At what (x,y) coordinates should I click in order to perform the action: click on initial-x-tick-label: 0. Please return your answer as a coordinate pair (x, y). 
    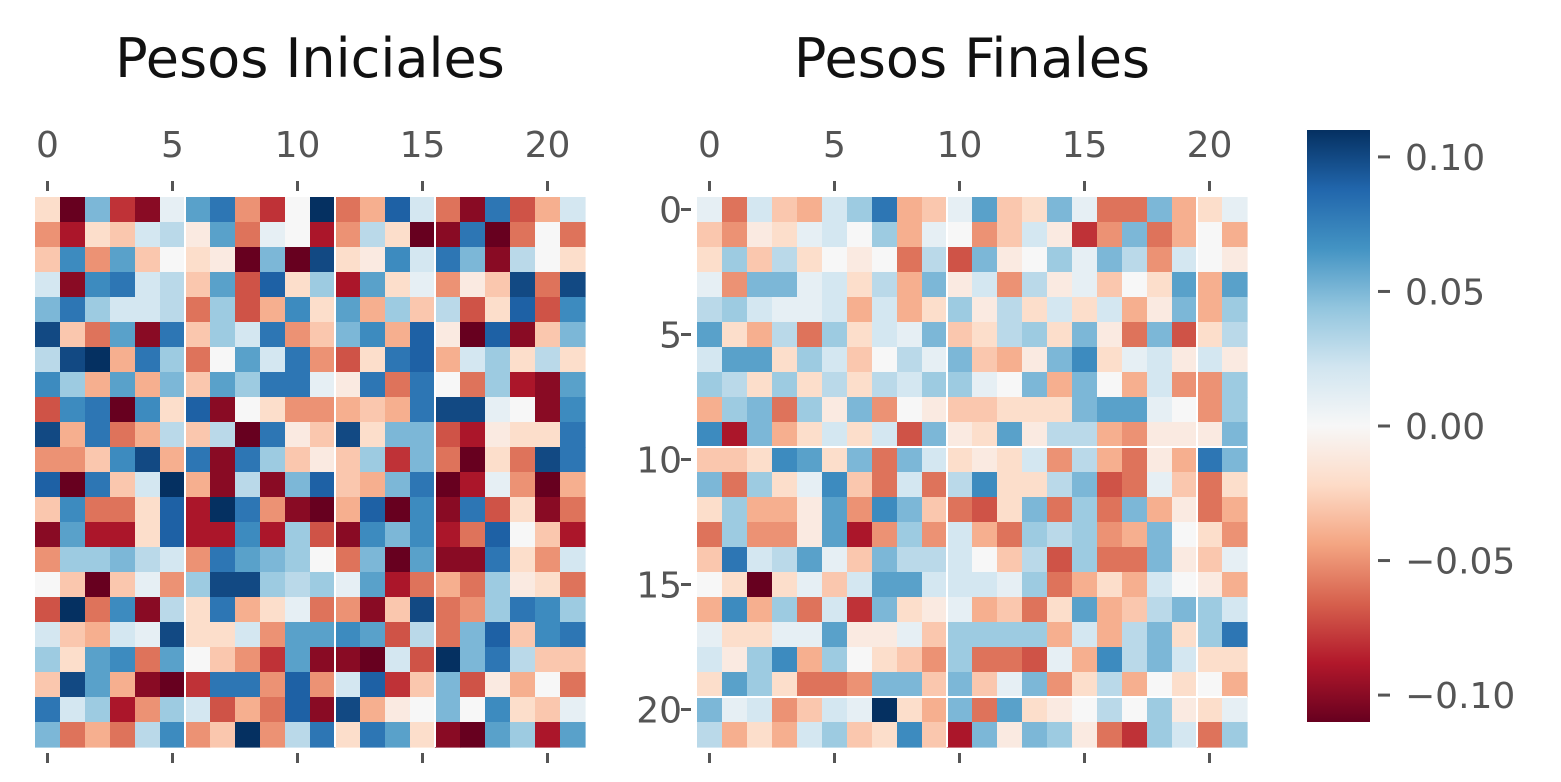
    Looking at the image, I should click on (47, 145).